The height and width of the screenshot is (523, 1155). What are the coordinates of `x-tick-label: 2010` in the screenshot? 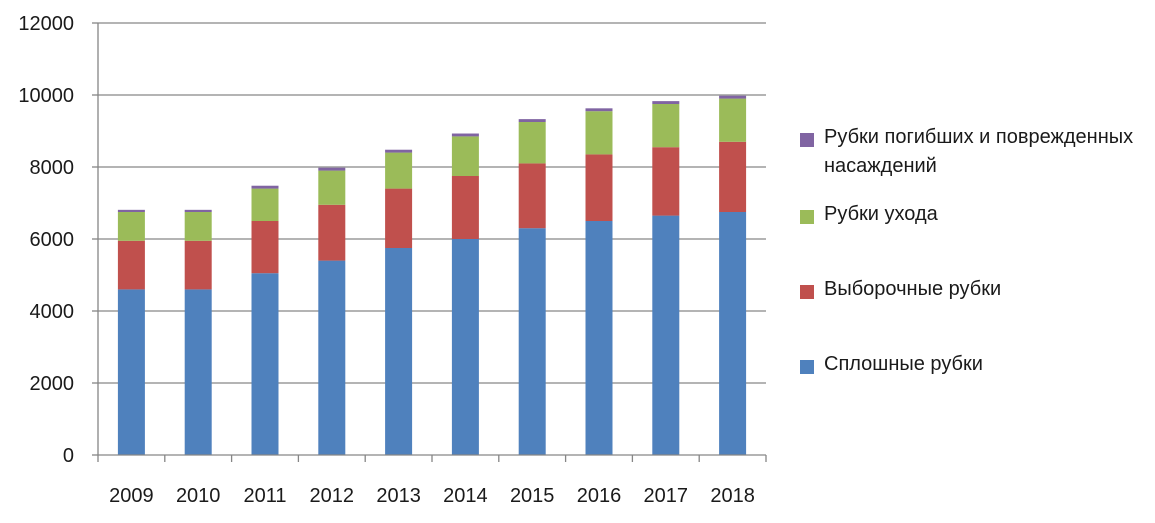 It's located at (198, 496).